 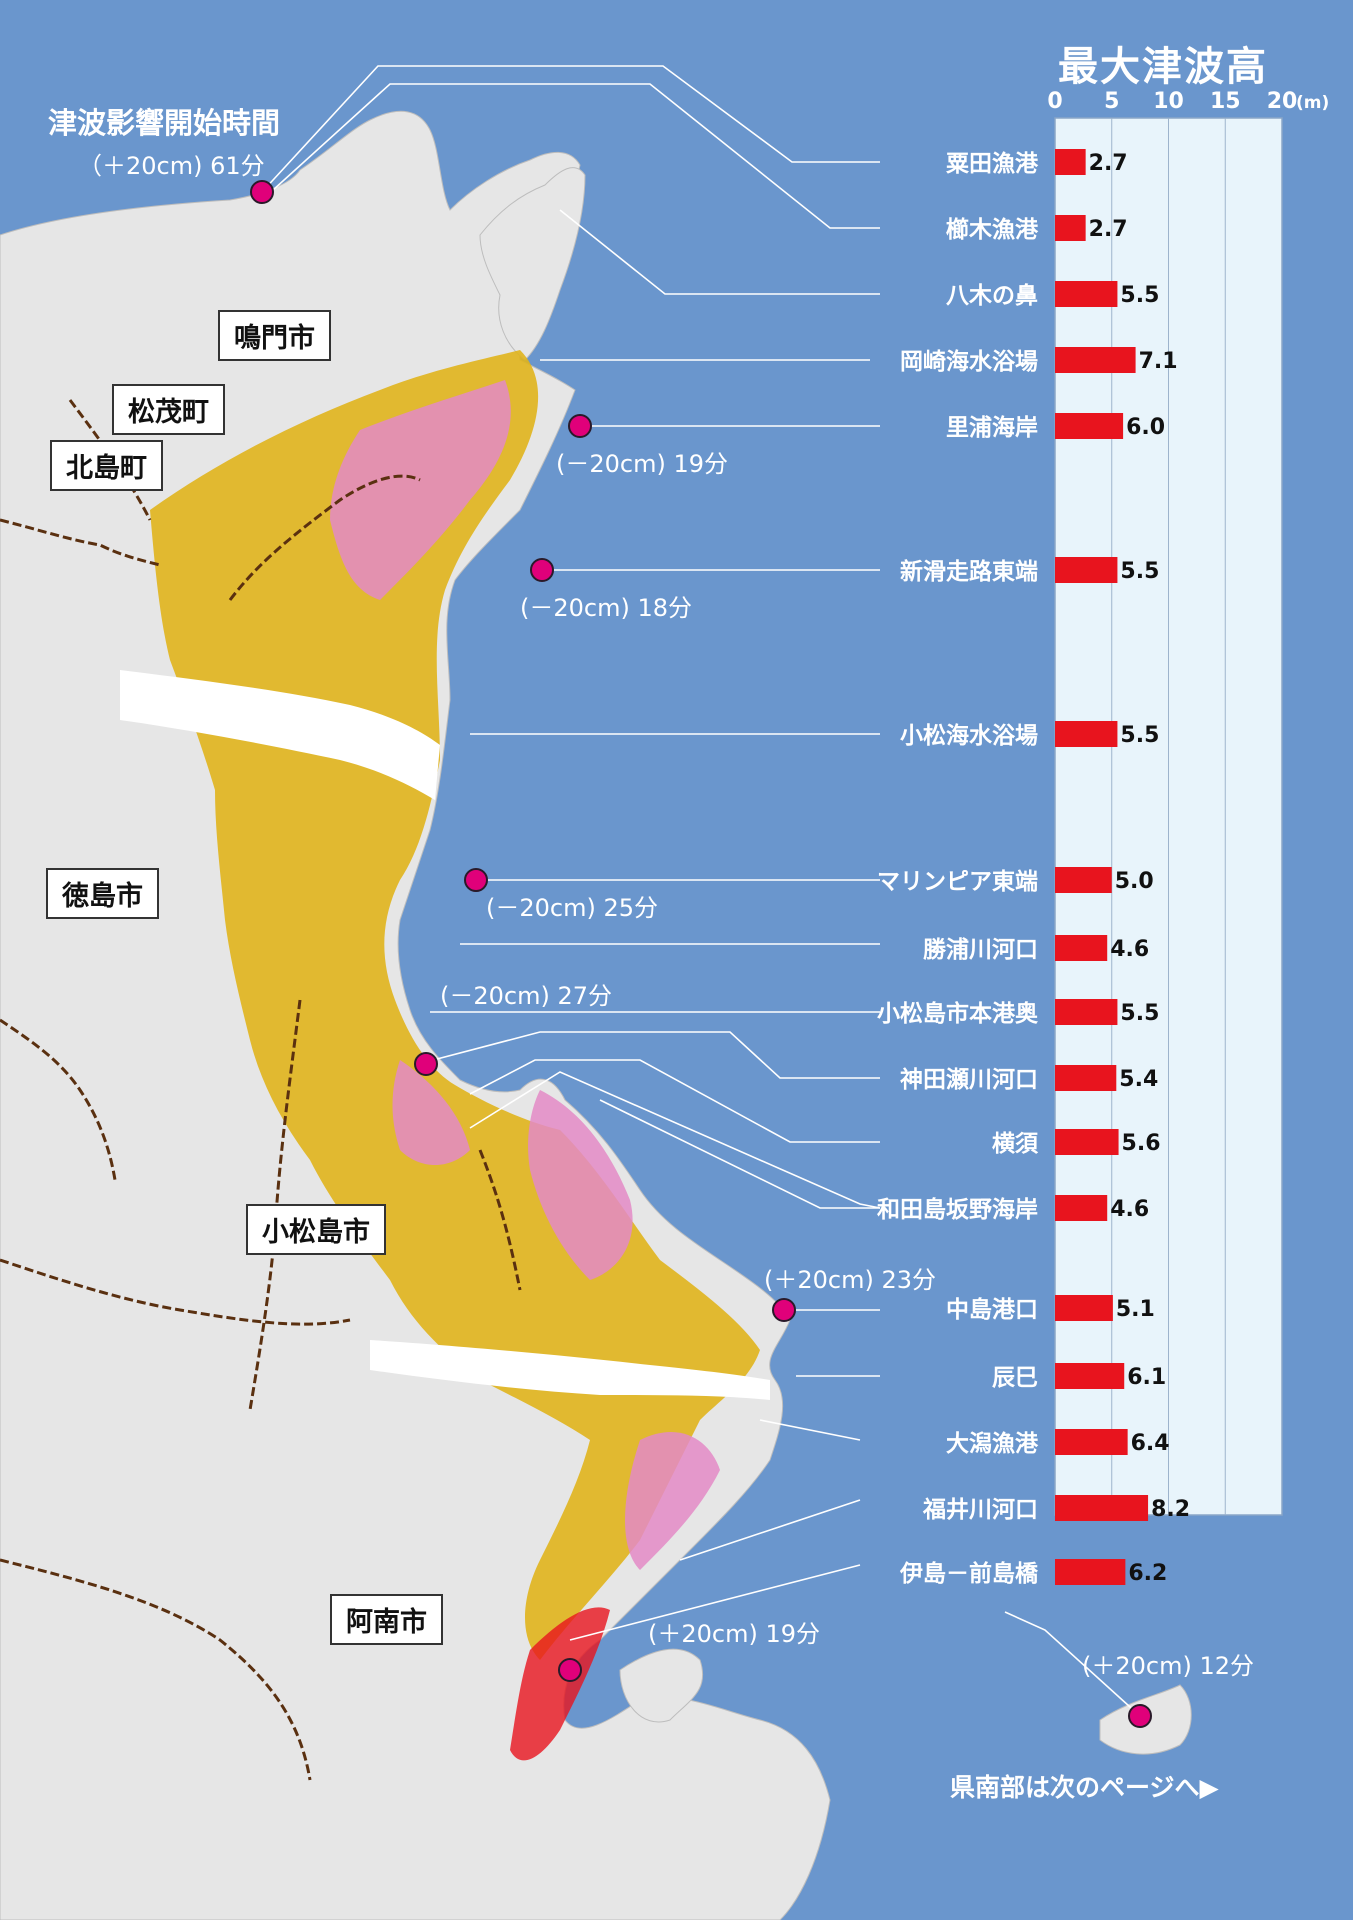 What do you see at coordinates (734, 1634) in the screenshot?
I see `onset-label: (＋20cm) 19分` at bounding box center [734, 1634].